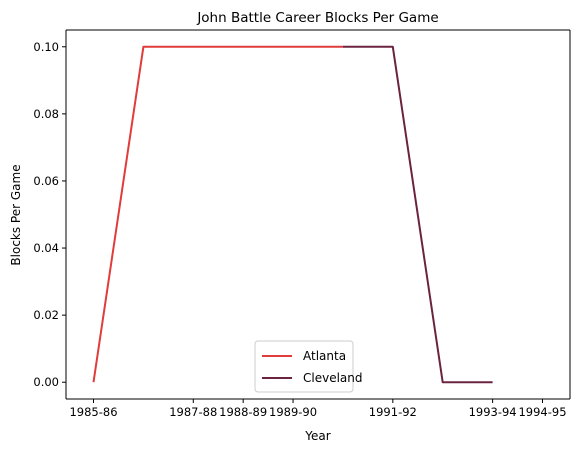  What do you see at coordinates (46, 315) in the screenshot?
I see `y-tick-label: 0.02` at bounding box center [46, 315].